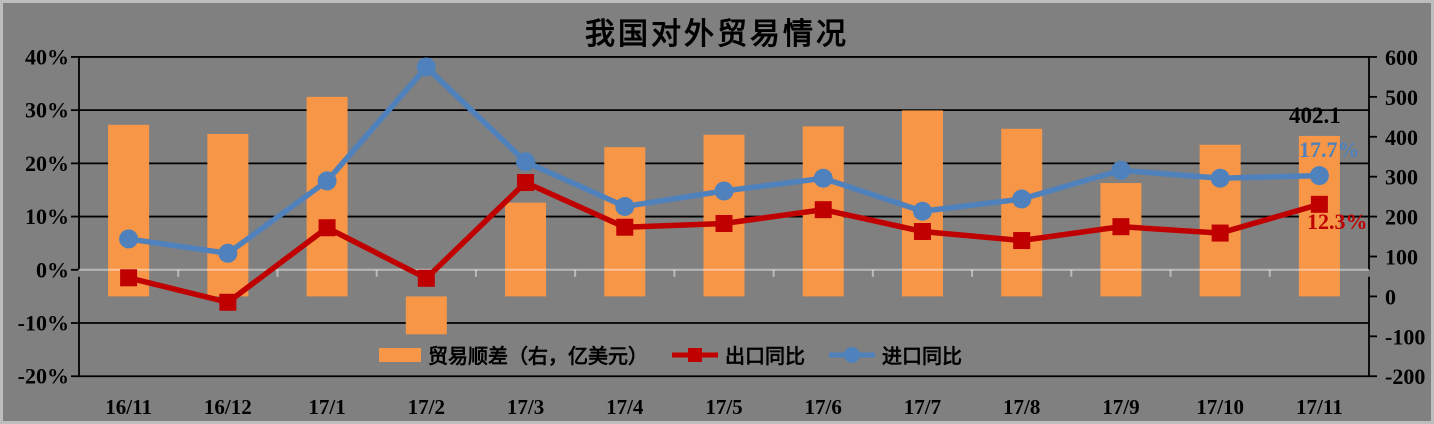 The height and width of the screenshot is (424, 1434). Describe the element at coordinates (1329, 149) in the screenshot. I see `annotation-import-yoy-value: 17.7%` at that location.